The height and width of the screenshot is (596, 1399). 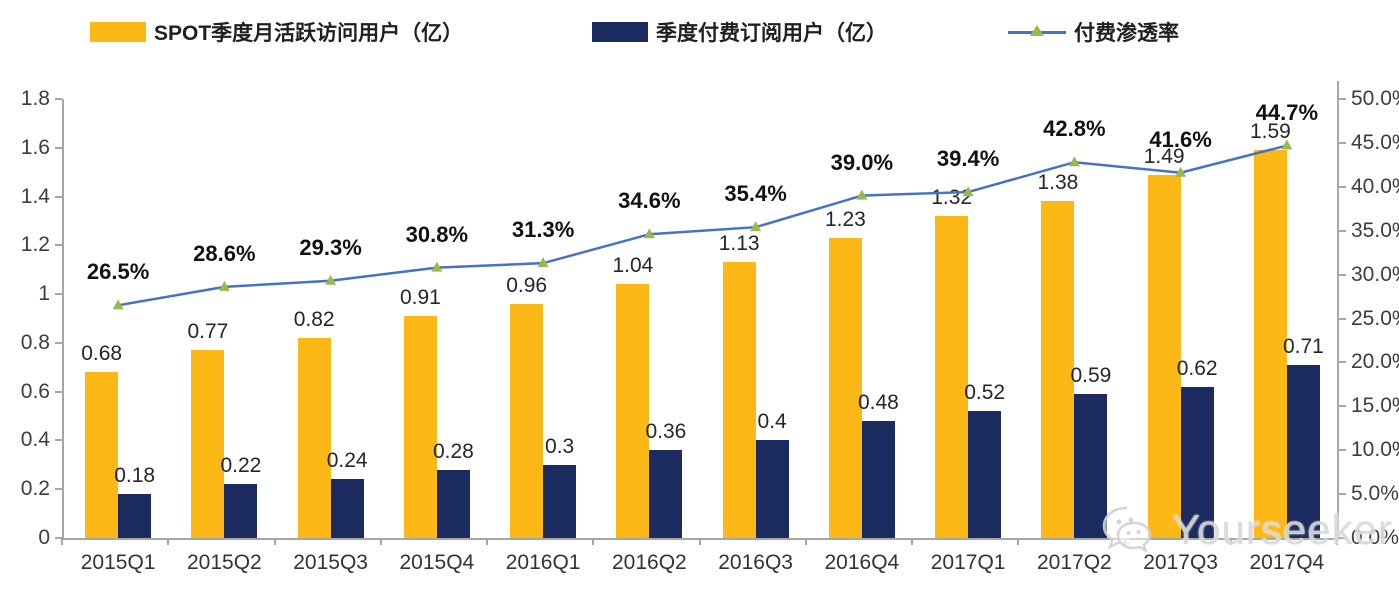 What do you see at coordinates (35, 245) in the screenshot?
I see `left-axis-tick-label: 1.2` at bounding box center [35, 245].